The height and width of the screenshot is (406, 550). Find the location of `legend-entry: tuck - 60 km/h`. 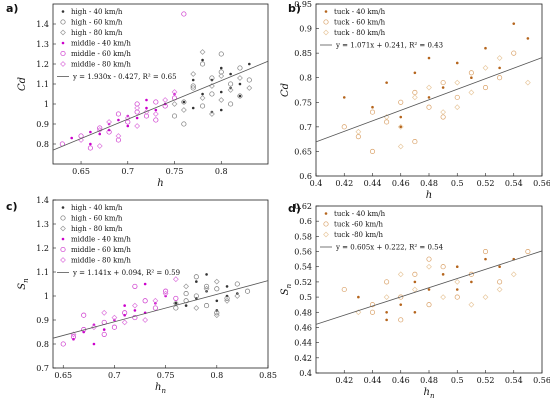

legend-entry: tuck - 60 km/h is located at coordinates (360, 23).